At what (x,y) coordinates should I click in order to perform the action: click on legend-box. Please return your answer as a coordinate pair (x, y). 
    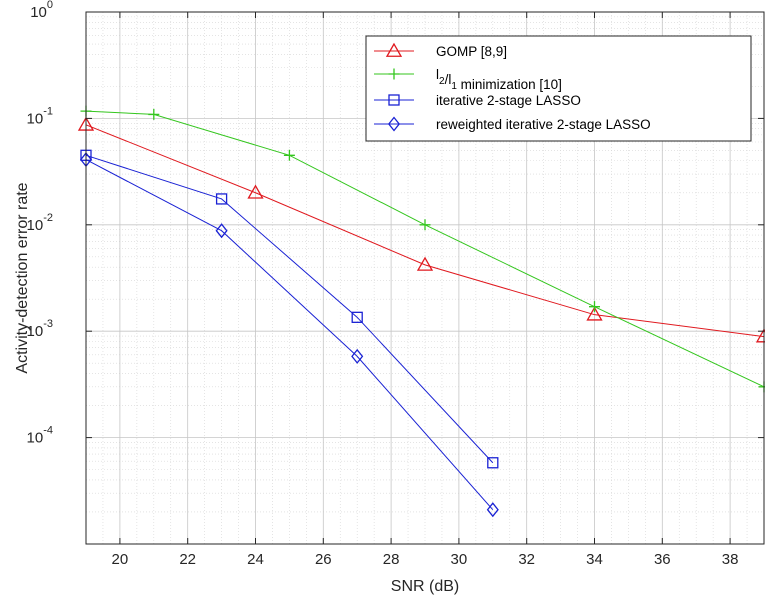
    Looking at the image, I should click on (558, 88).